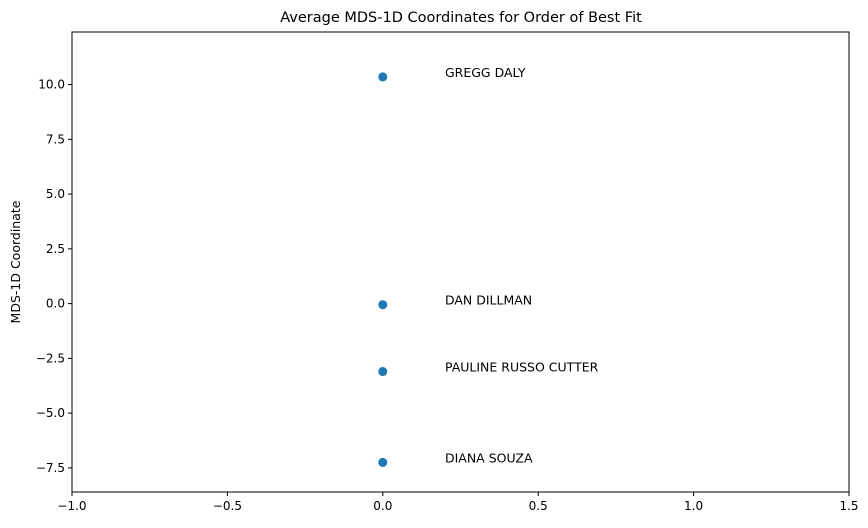 This screenshot has width=868, height=528. Describe the element at coordinates (50, 358) in the screenshot. I see `y-tick-label: −2.5` at that location.